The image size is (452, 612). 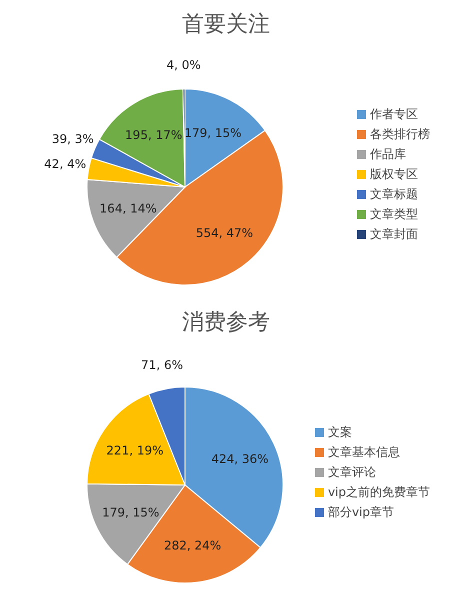 What do you see at coordinates (73, 139) in the screenshot?
I see `data-label: 39, 3%` at bounding box center [73, 139].